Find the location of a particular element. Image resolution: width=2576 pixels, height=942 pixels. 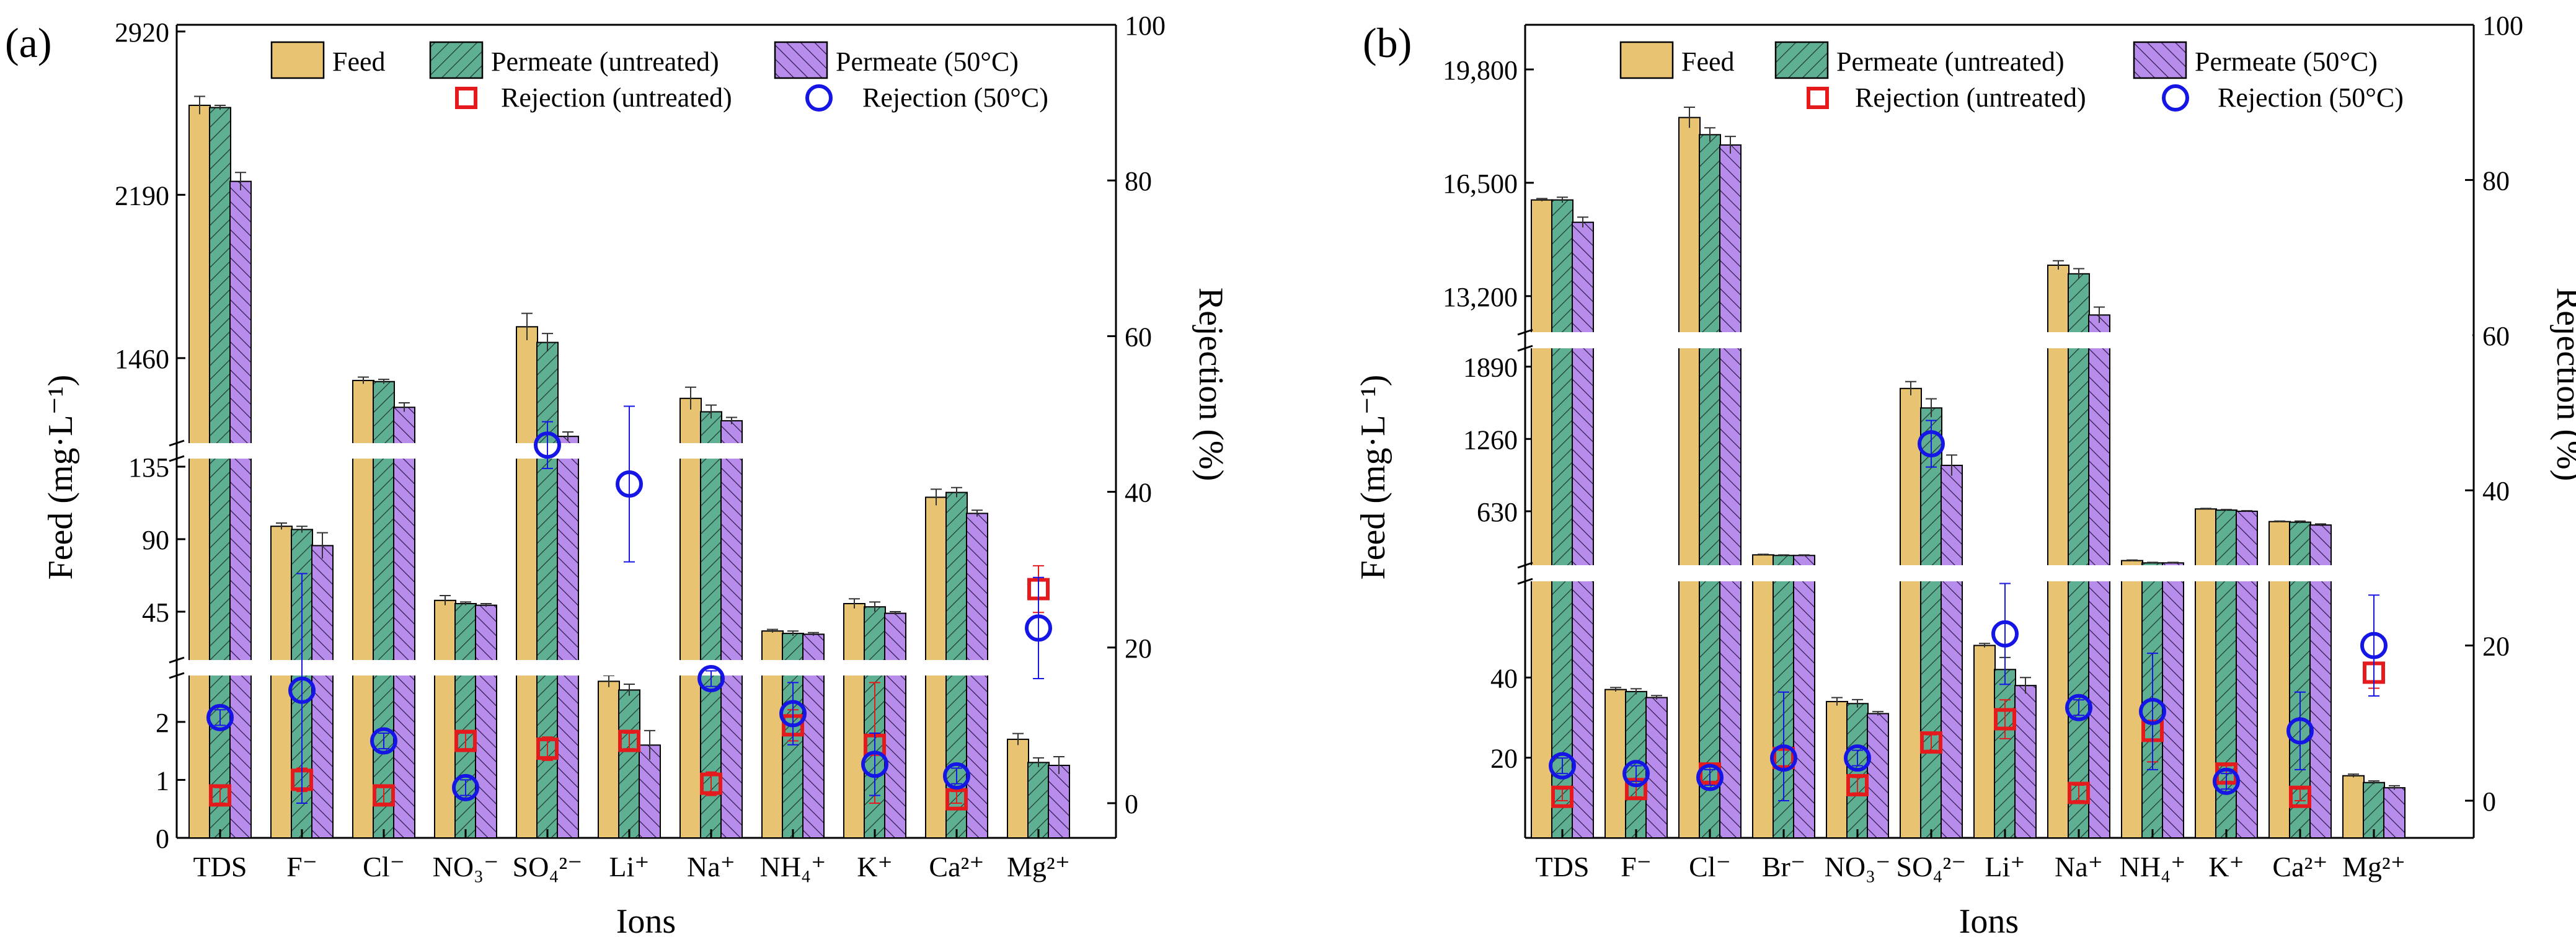

y-tick-label: 16,500 is located at coordinates (1480, 184).